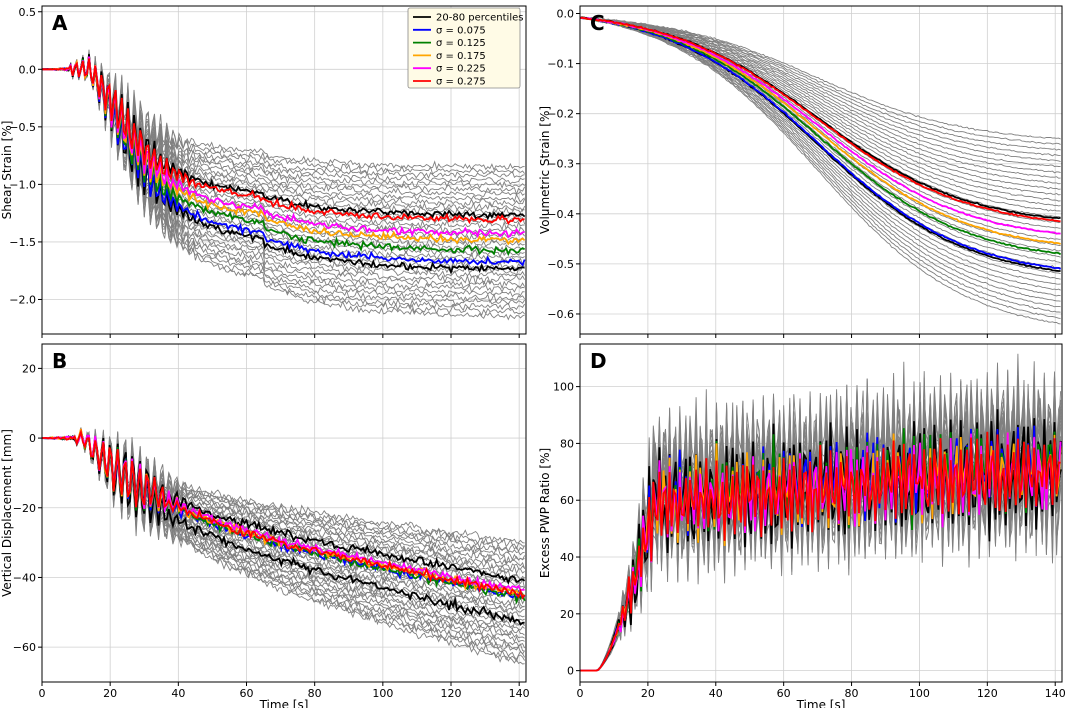  I want to click on y-tick-label: −0.4, so click(560, 214).